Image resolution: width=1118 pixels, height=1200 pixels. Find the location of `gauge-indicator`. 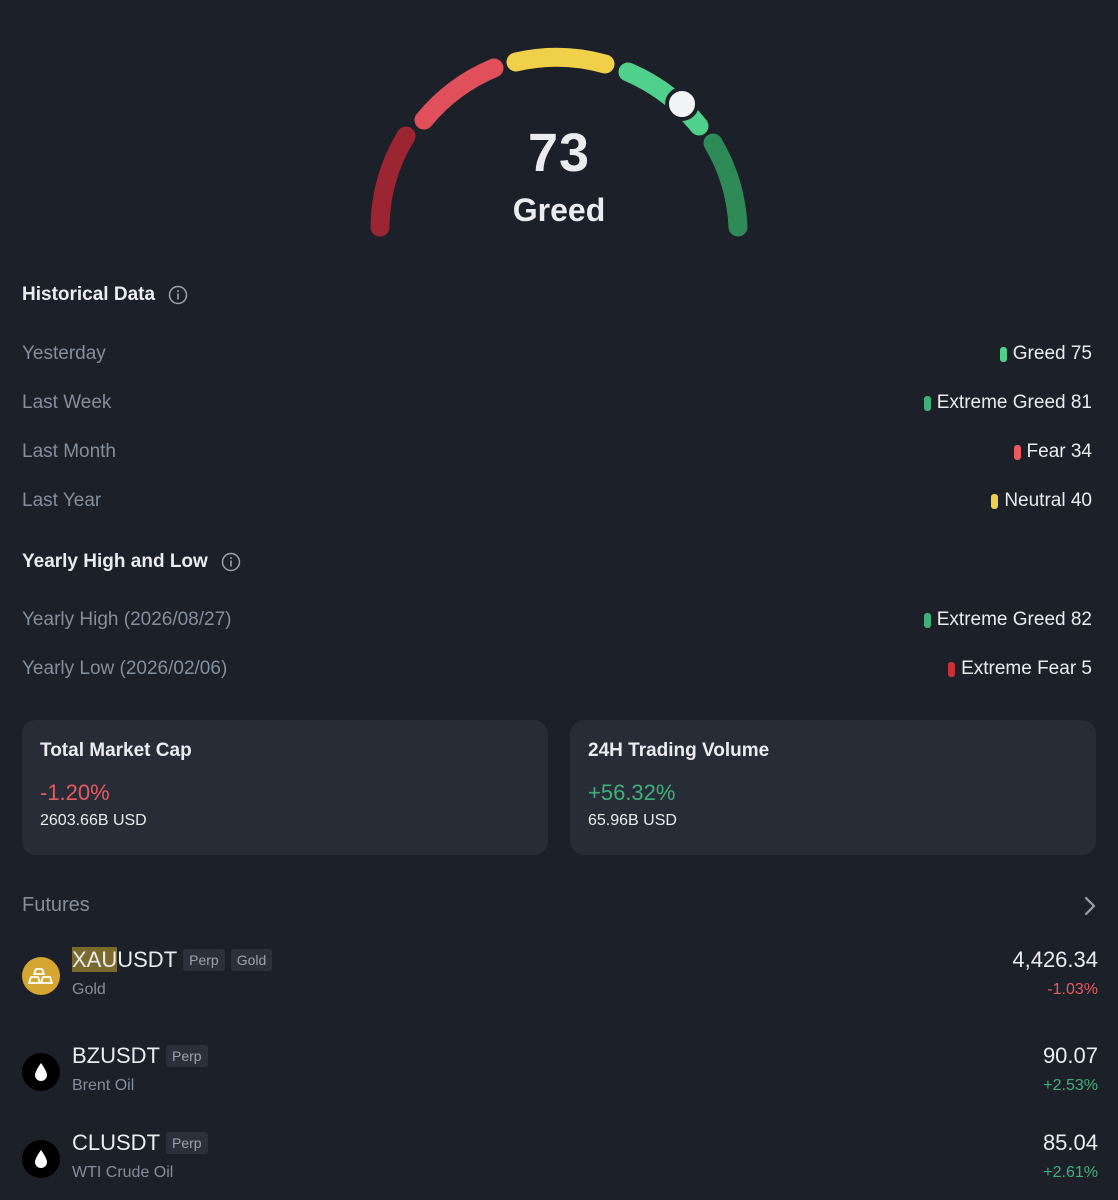

gauge-indicator is located at coordinates (682, 104).